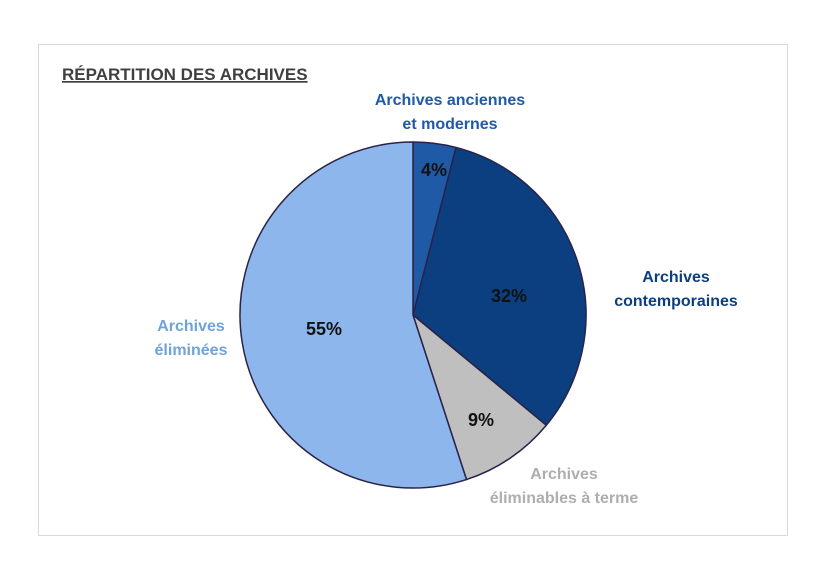 This screenshot has width=828, height=570. I want to click on percent-label-1: 4%, so click(434, 170).